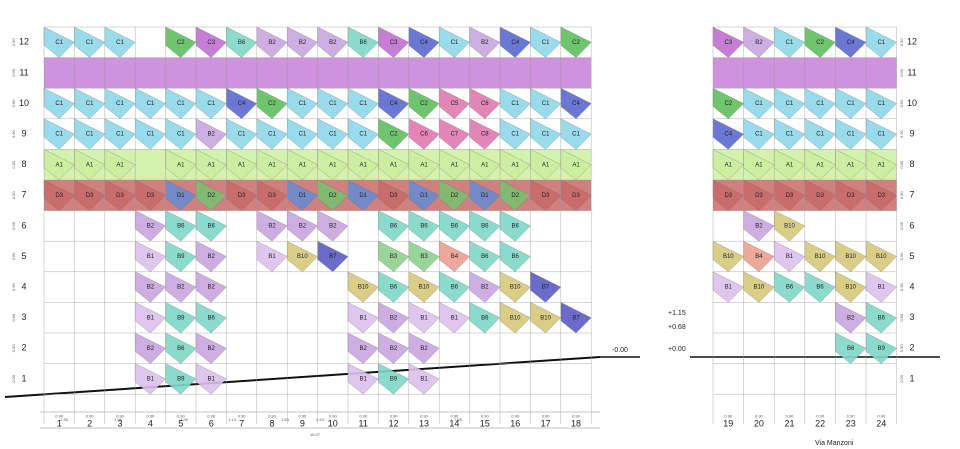 The width and height of the screenshot is (960, 449). Describe the element at coordinates (424, 424) in the screenshot. I see `column-label: 13` at that location.